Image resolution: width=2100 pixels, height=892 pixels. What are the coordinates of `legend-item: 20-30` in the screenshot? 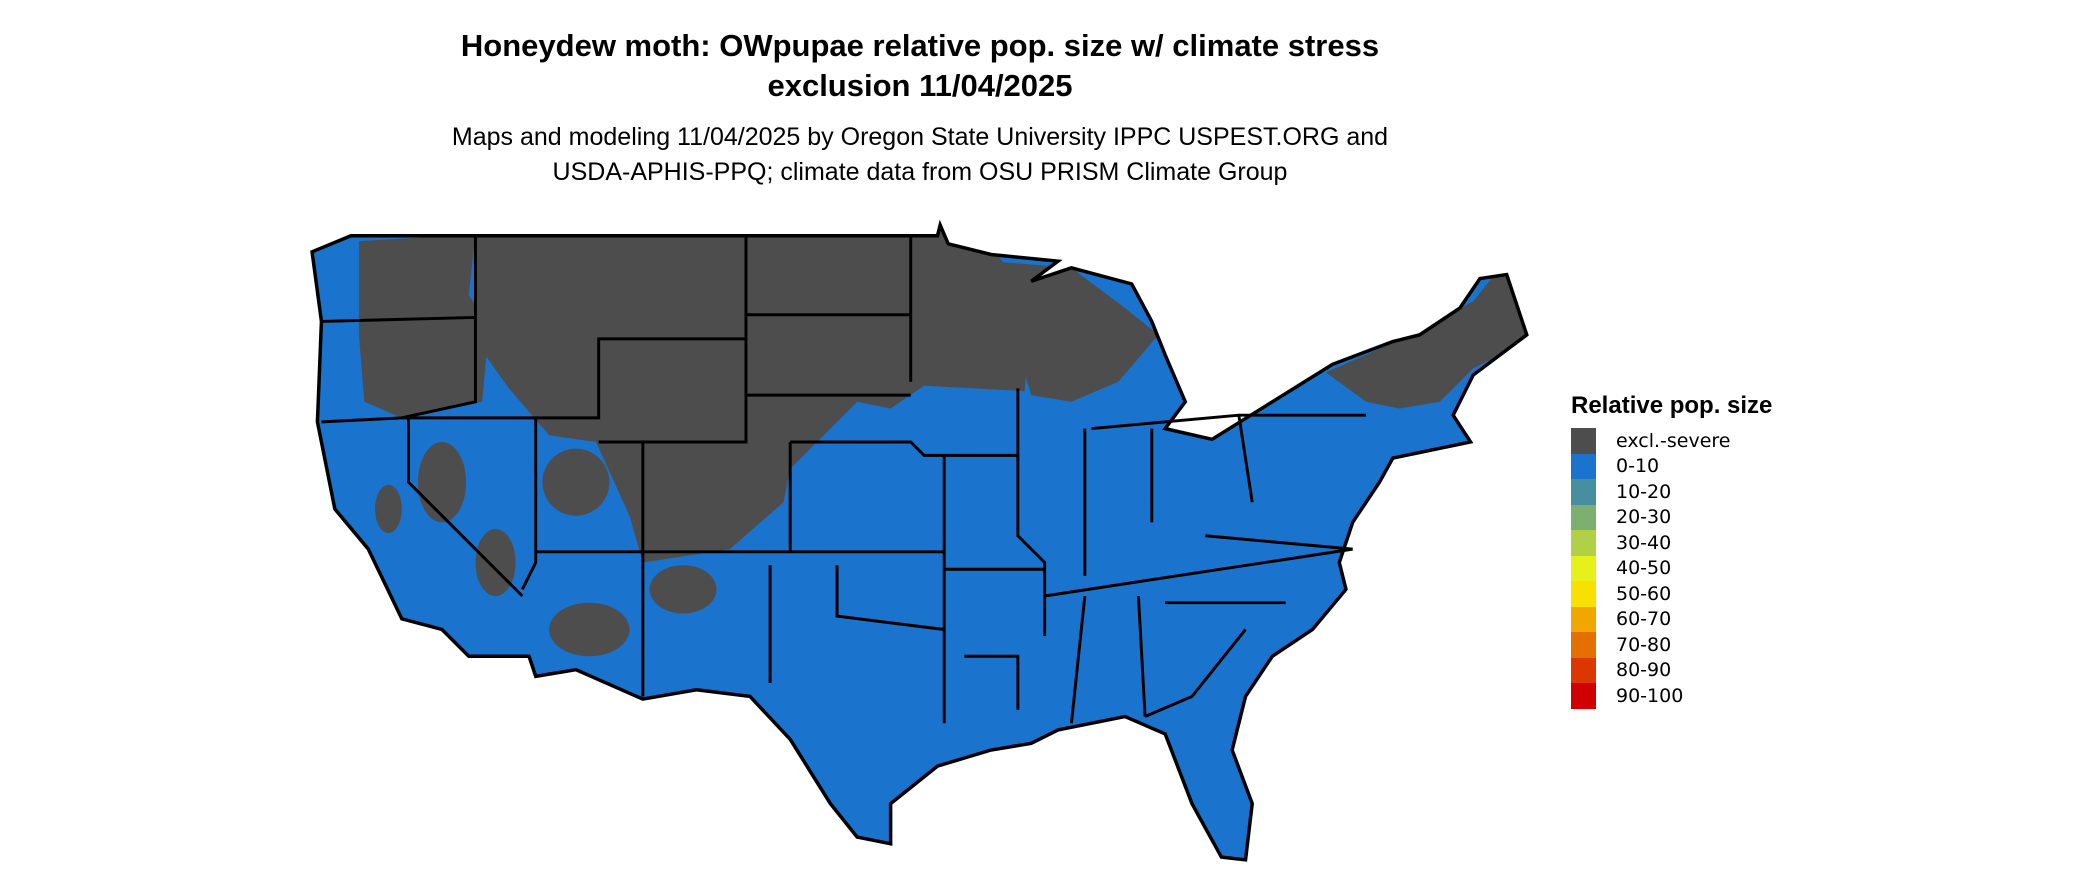 It's located at (1671, 517).